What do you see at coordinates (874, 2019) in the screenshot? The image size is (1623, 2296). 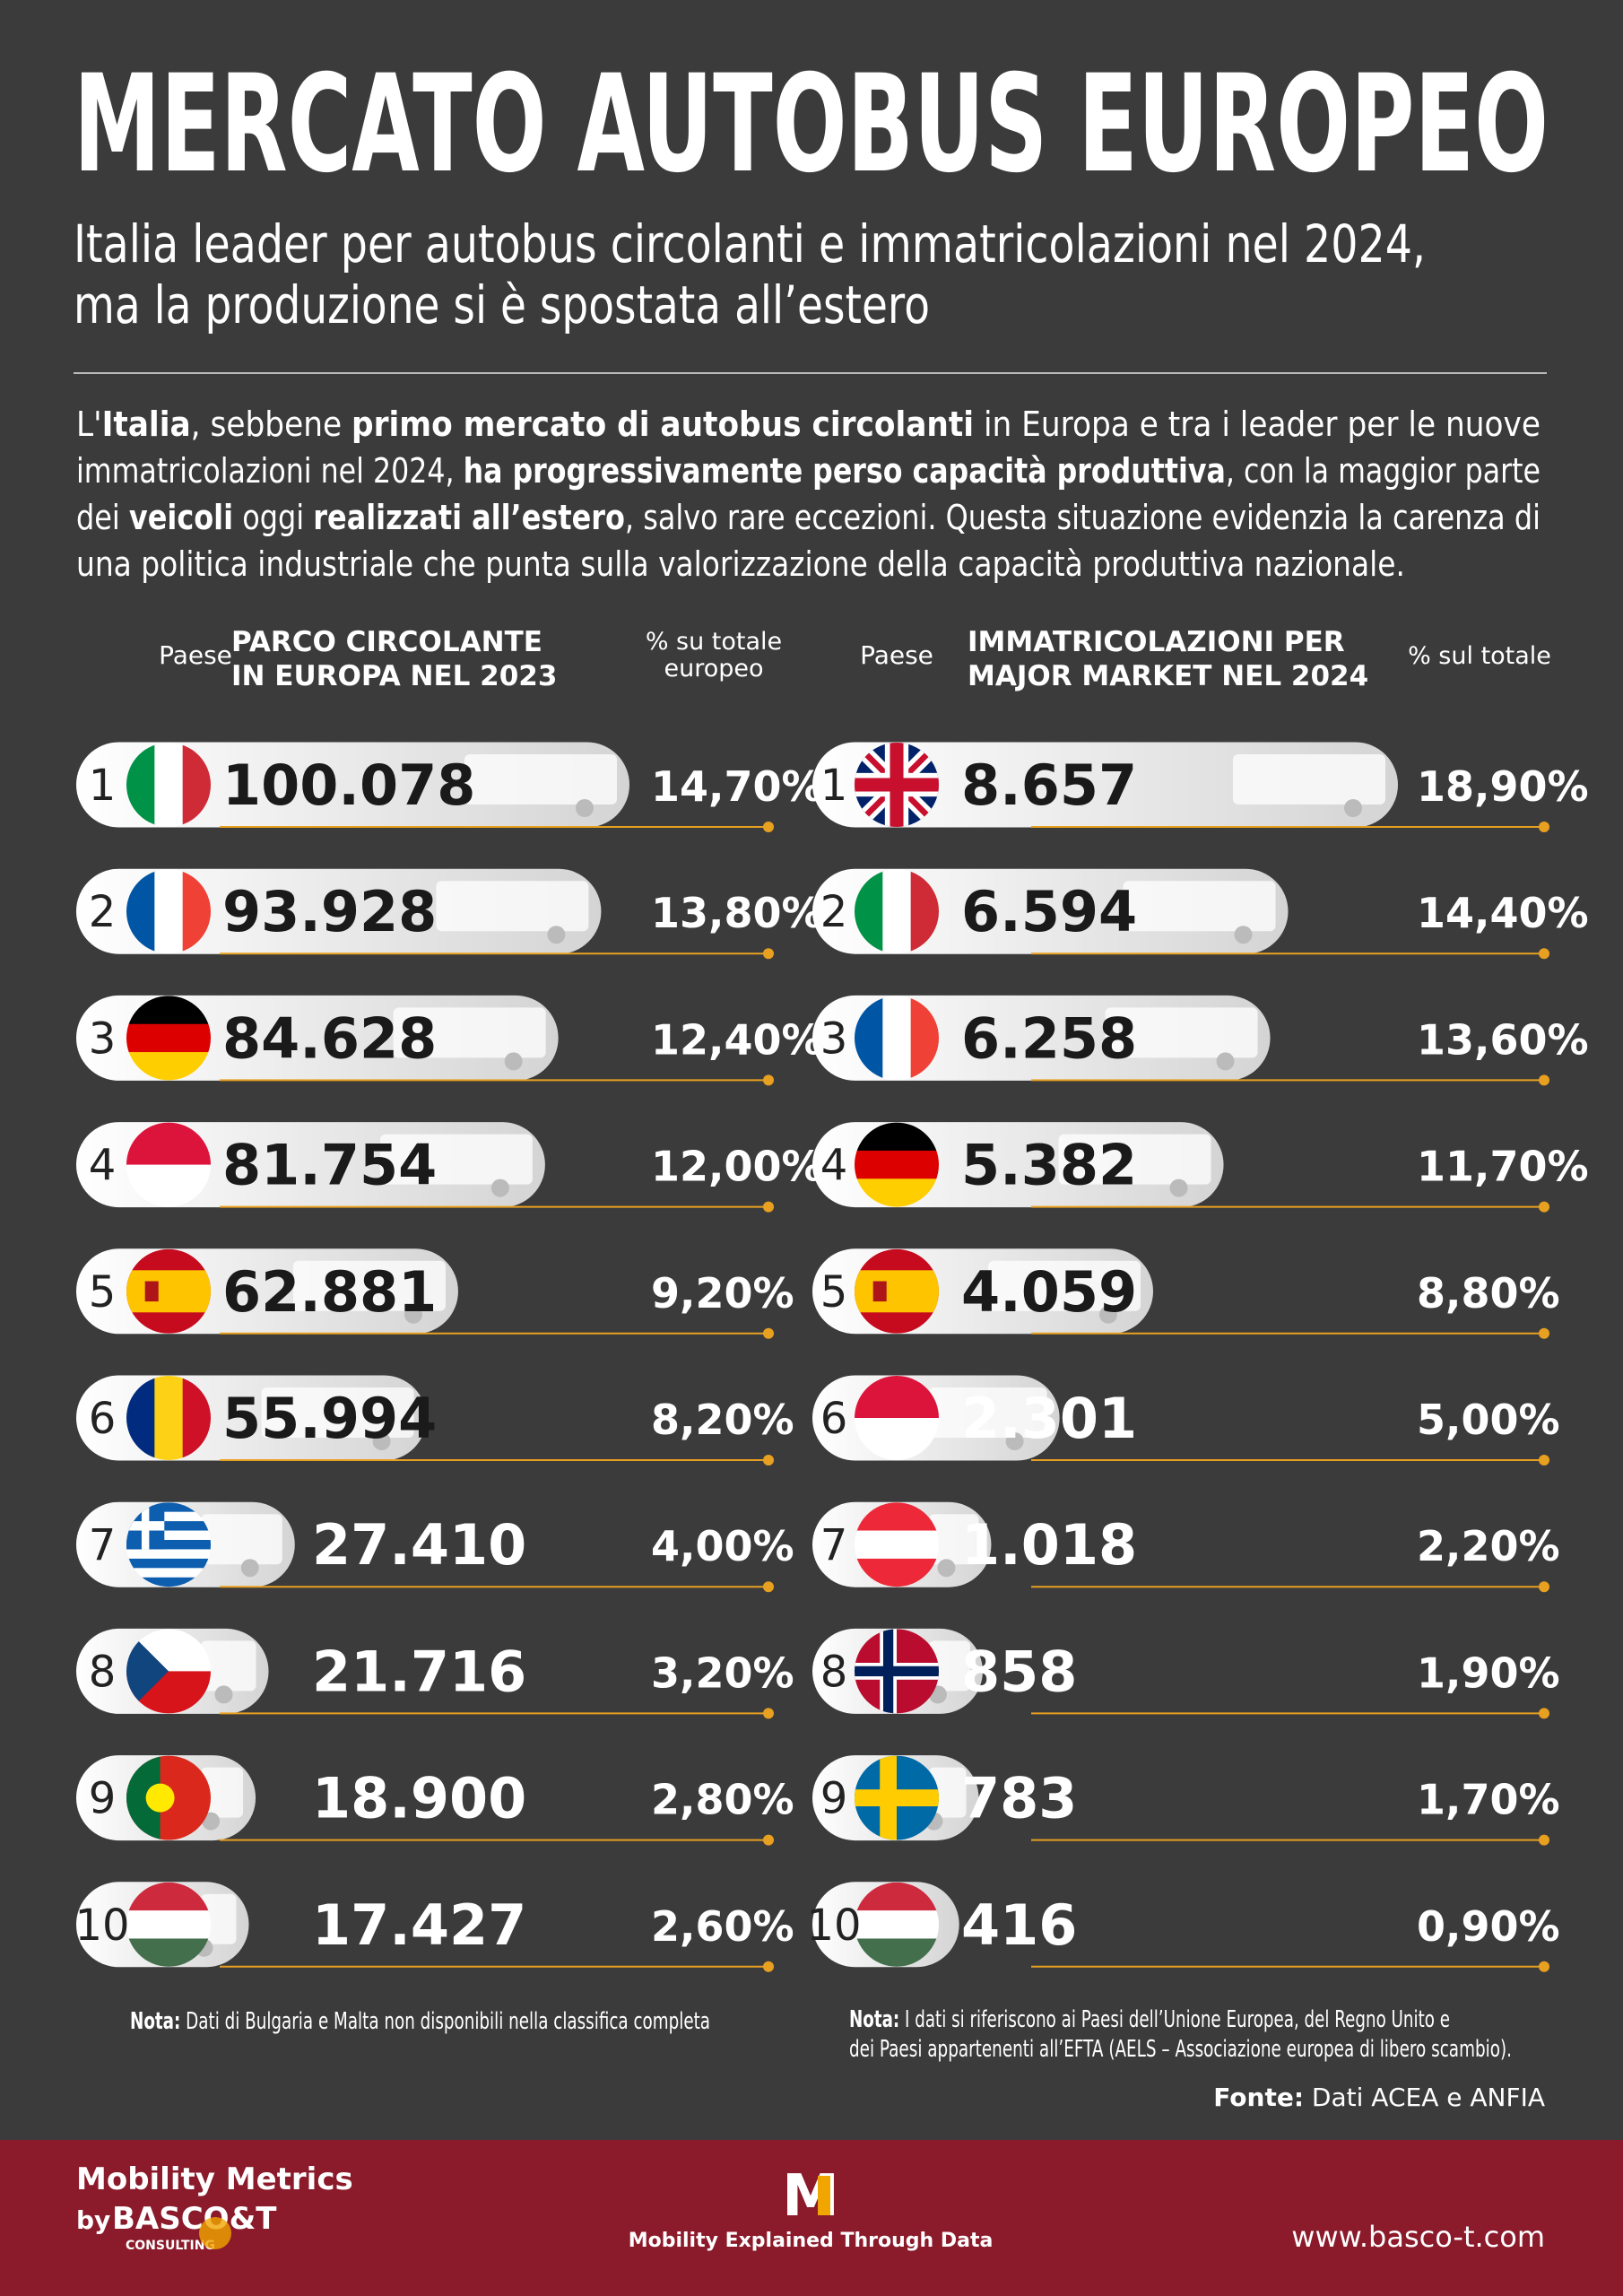 I see `text-run: Nota:` at bounding box center [874, 2019].